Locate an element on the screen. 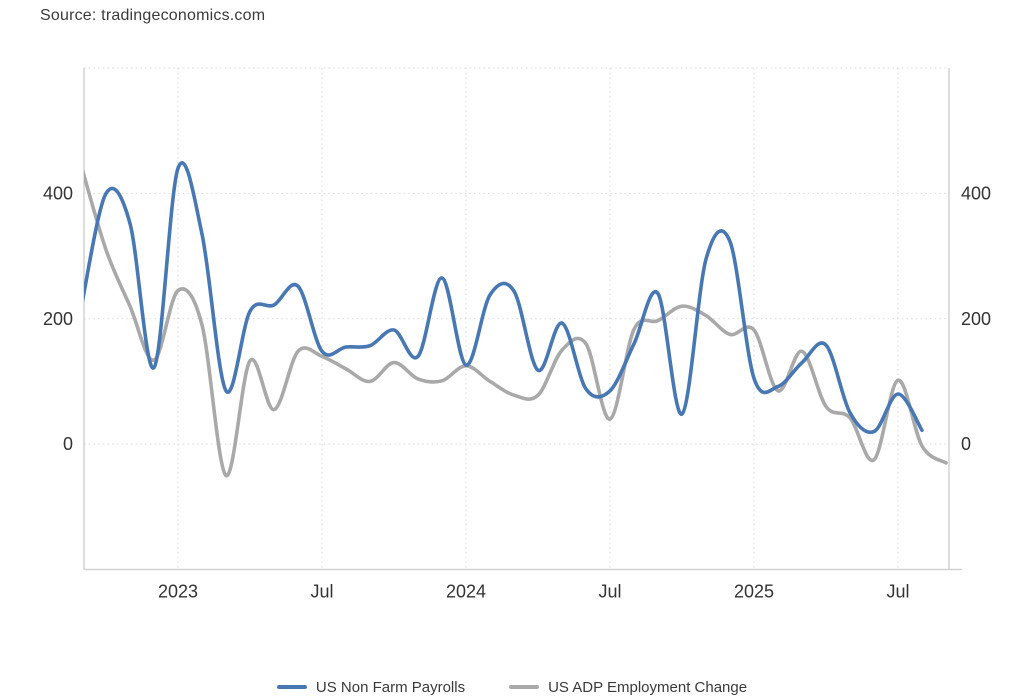  legend-item-nonfarm-payrolls: US Non Farm Payrolls is located at coordinates (371, 687).